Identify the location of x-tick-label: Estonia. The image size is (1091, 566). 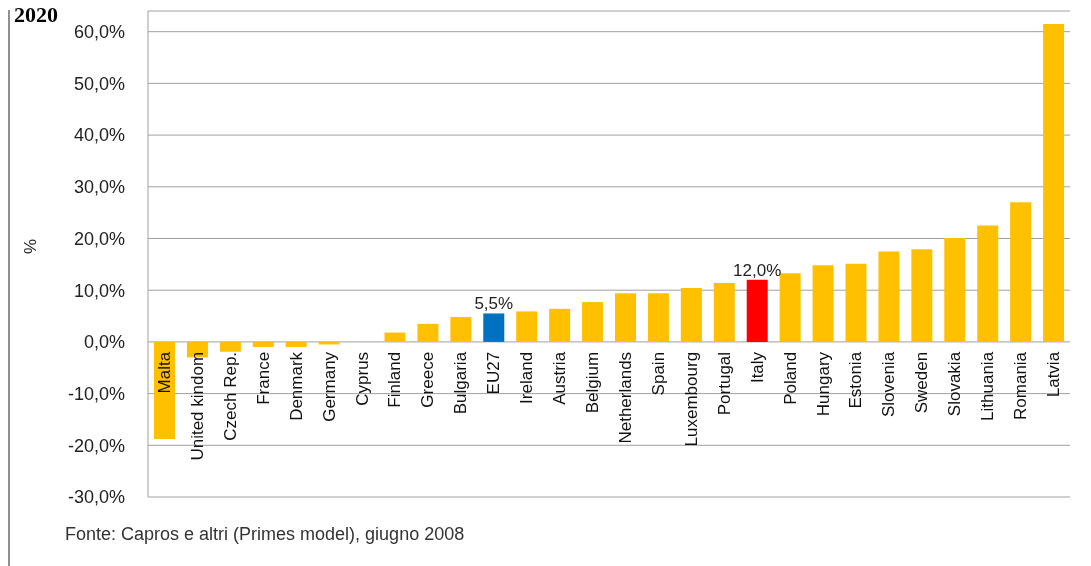
(856, 380).